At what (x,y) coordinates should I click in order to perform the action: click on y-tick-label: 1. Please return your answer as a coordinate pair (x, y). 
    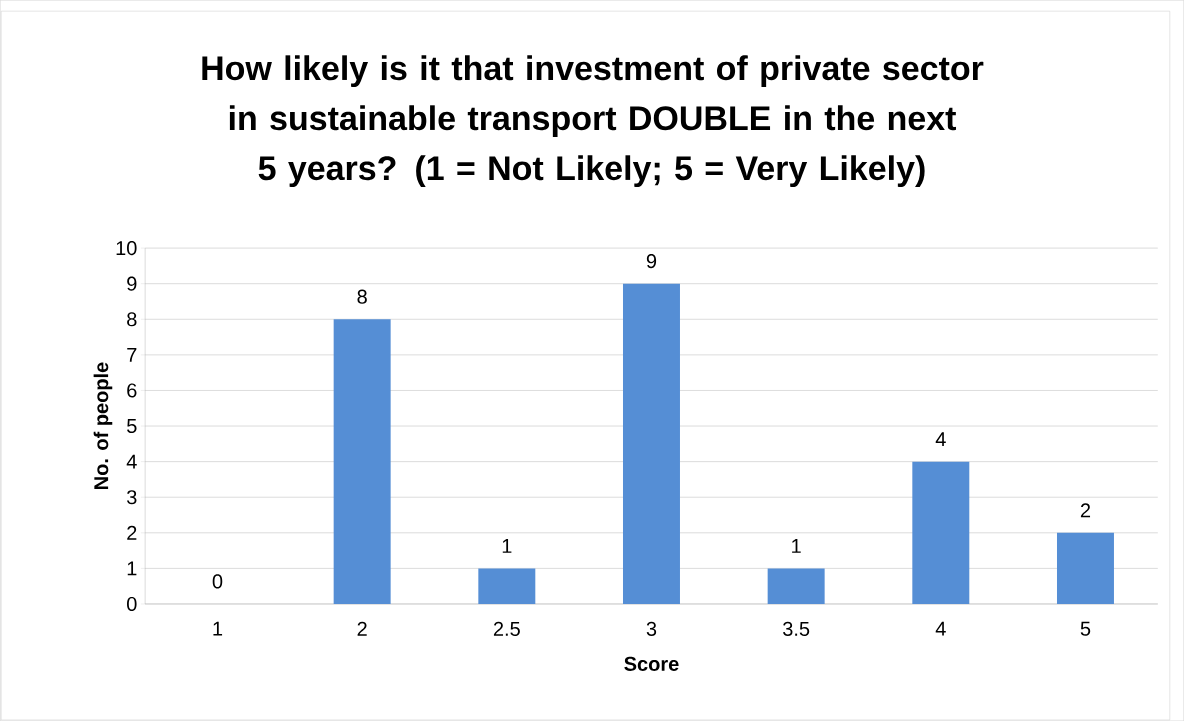
    Looking at the image, I should click on (132, 568).